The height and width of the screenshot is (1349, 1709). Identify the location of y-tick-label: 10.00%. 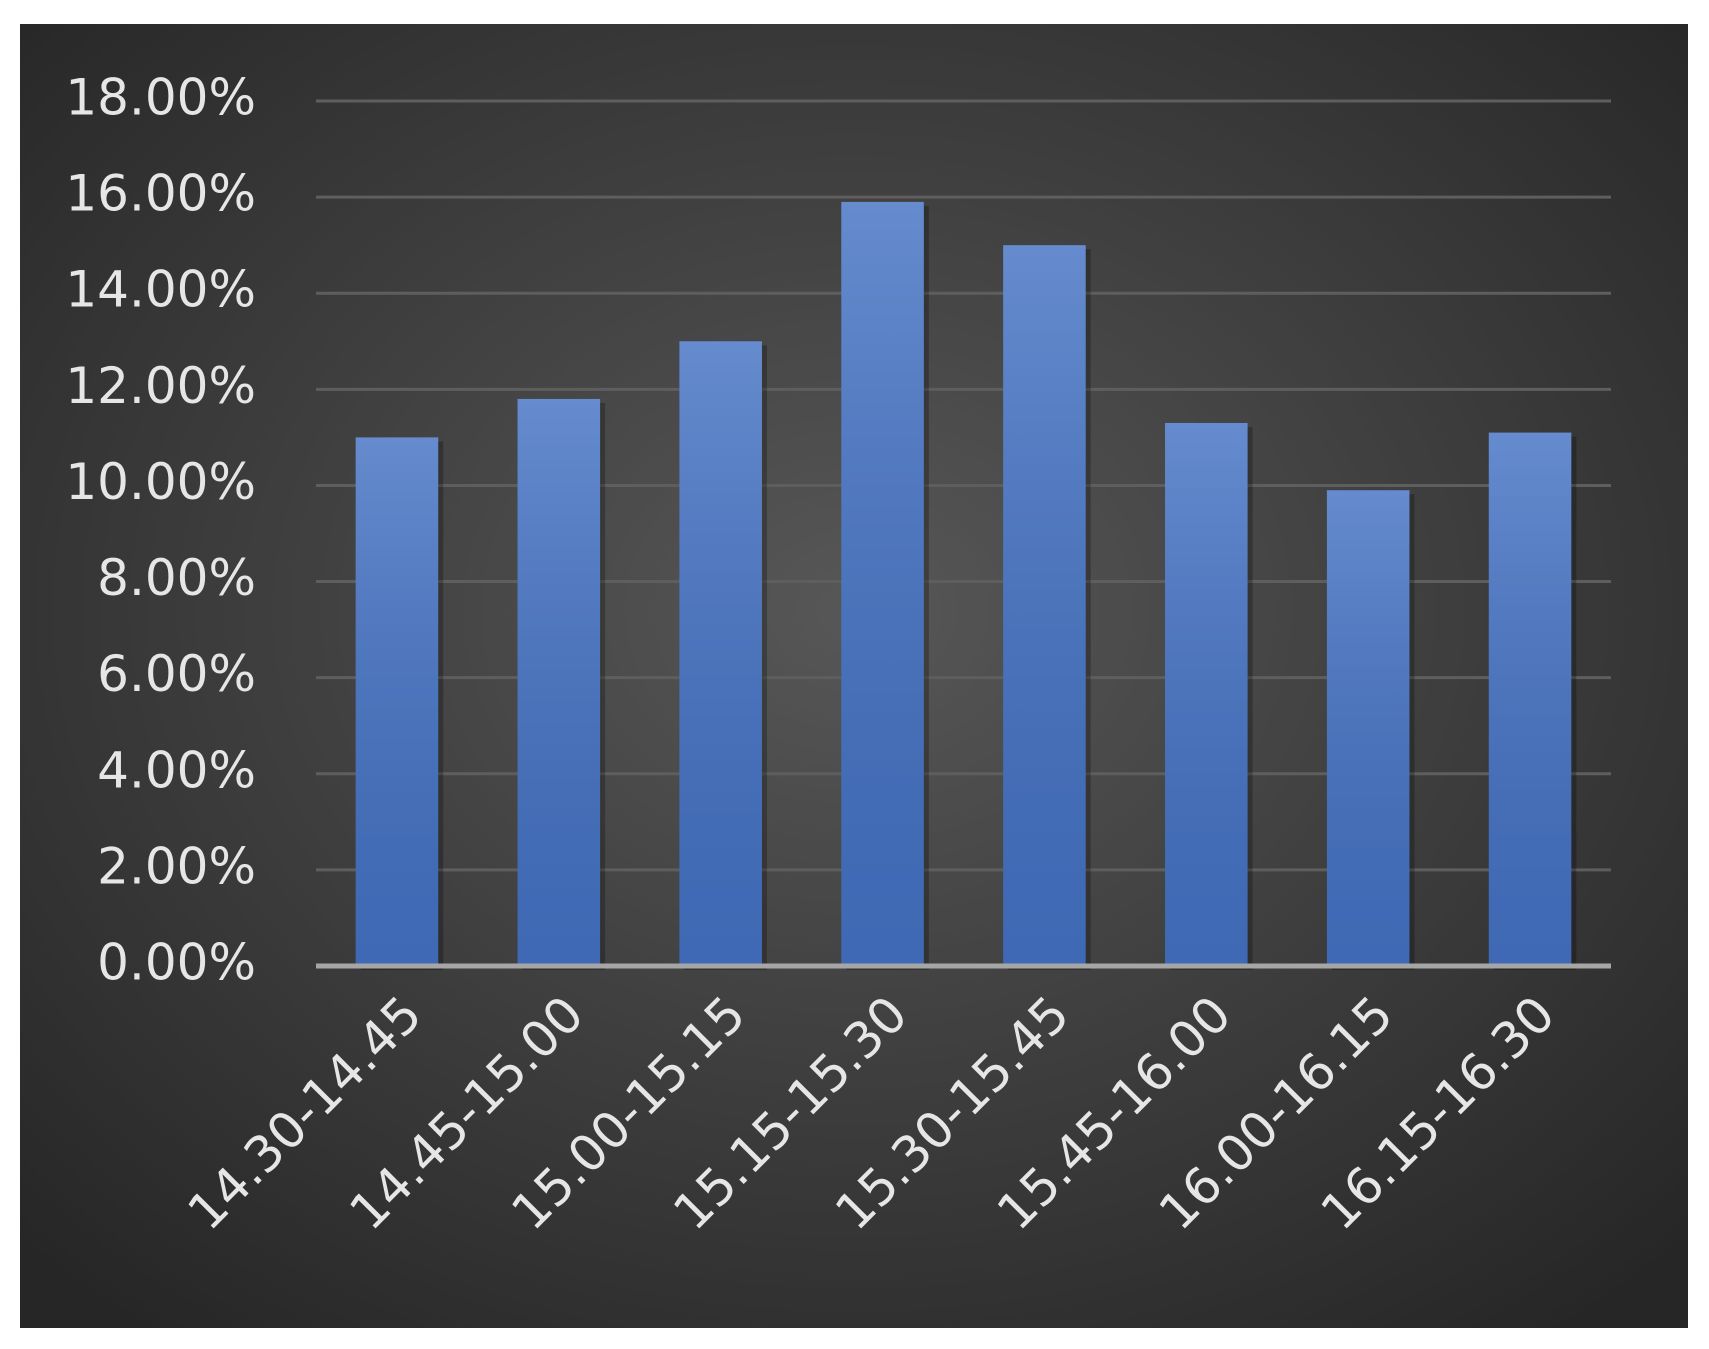
(160, 482).